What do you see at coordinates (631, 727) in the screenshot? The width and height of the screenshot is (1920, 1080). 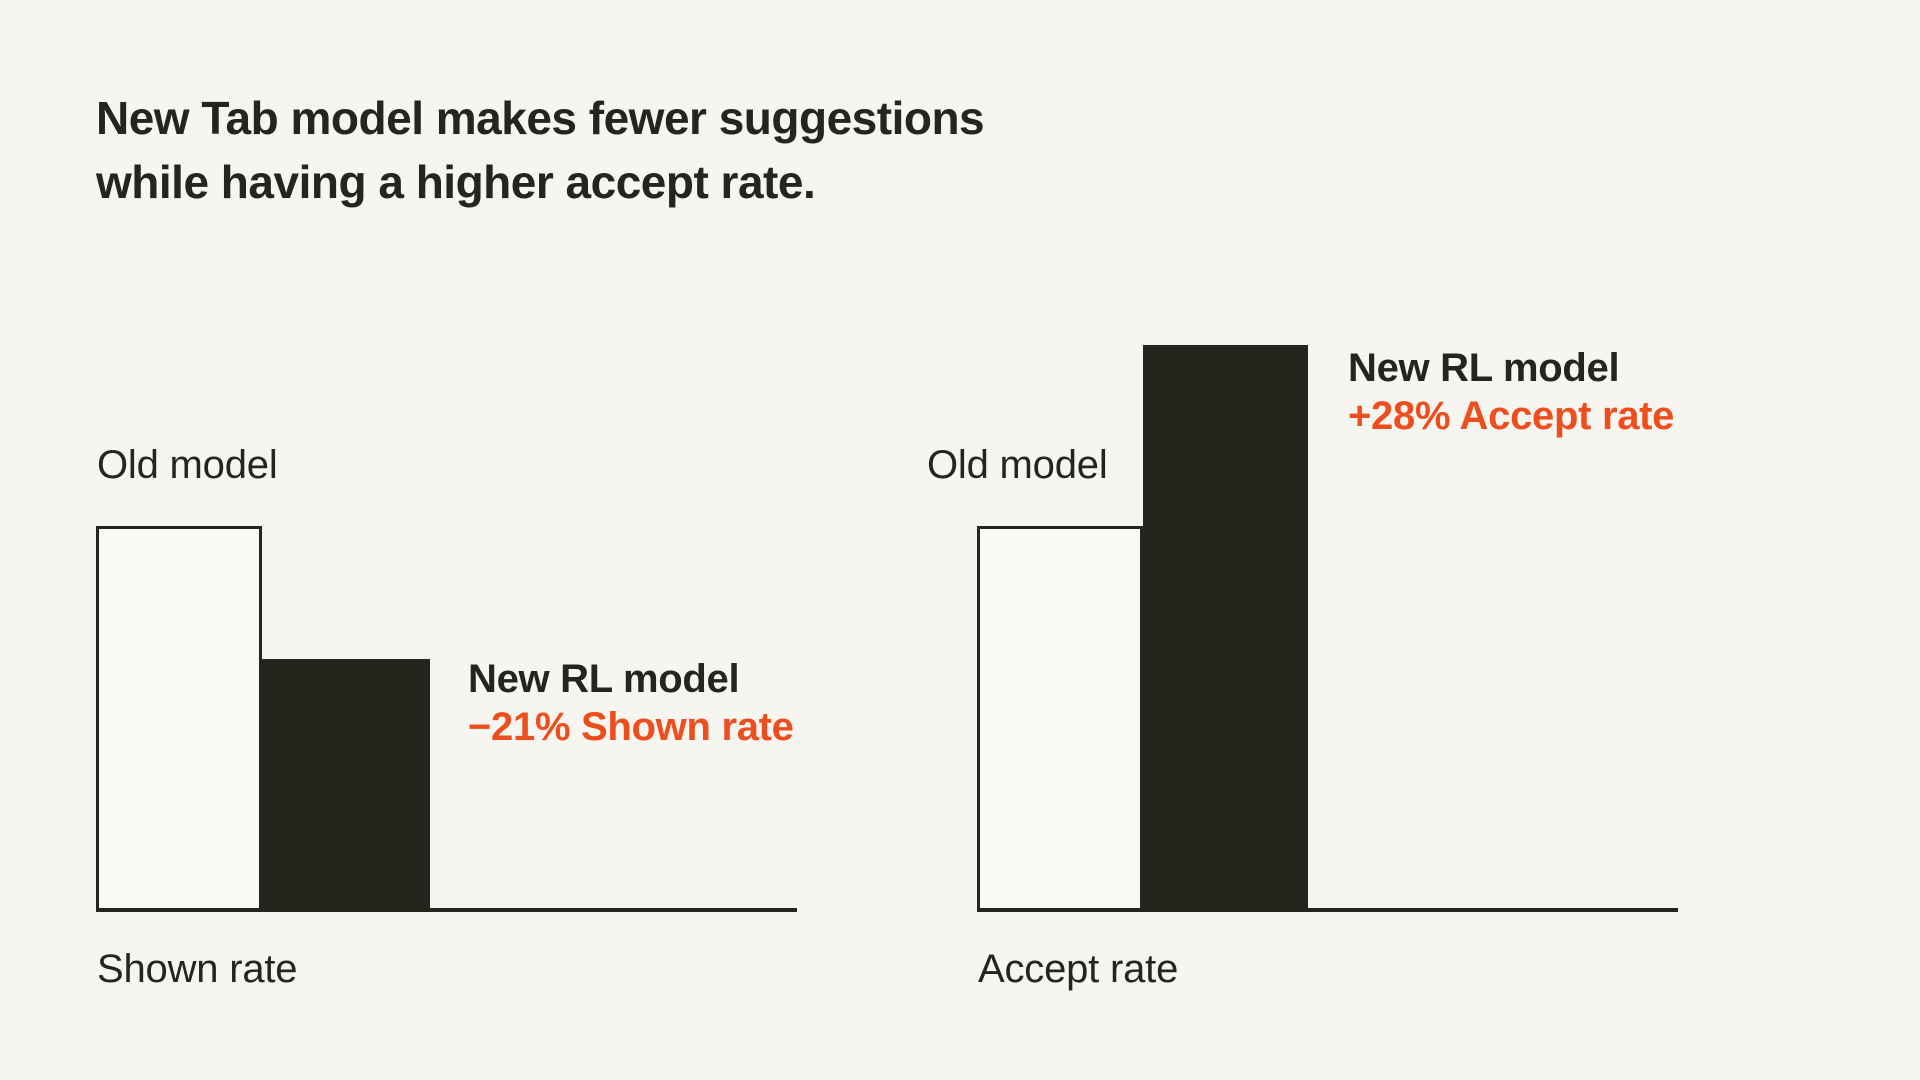 I see `annotation-delta-value: −21% Shown rate` at bounding box center [631, 727].